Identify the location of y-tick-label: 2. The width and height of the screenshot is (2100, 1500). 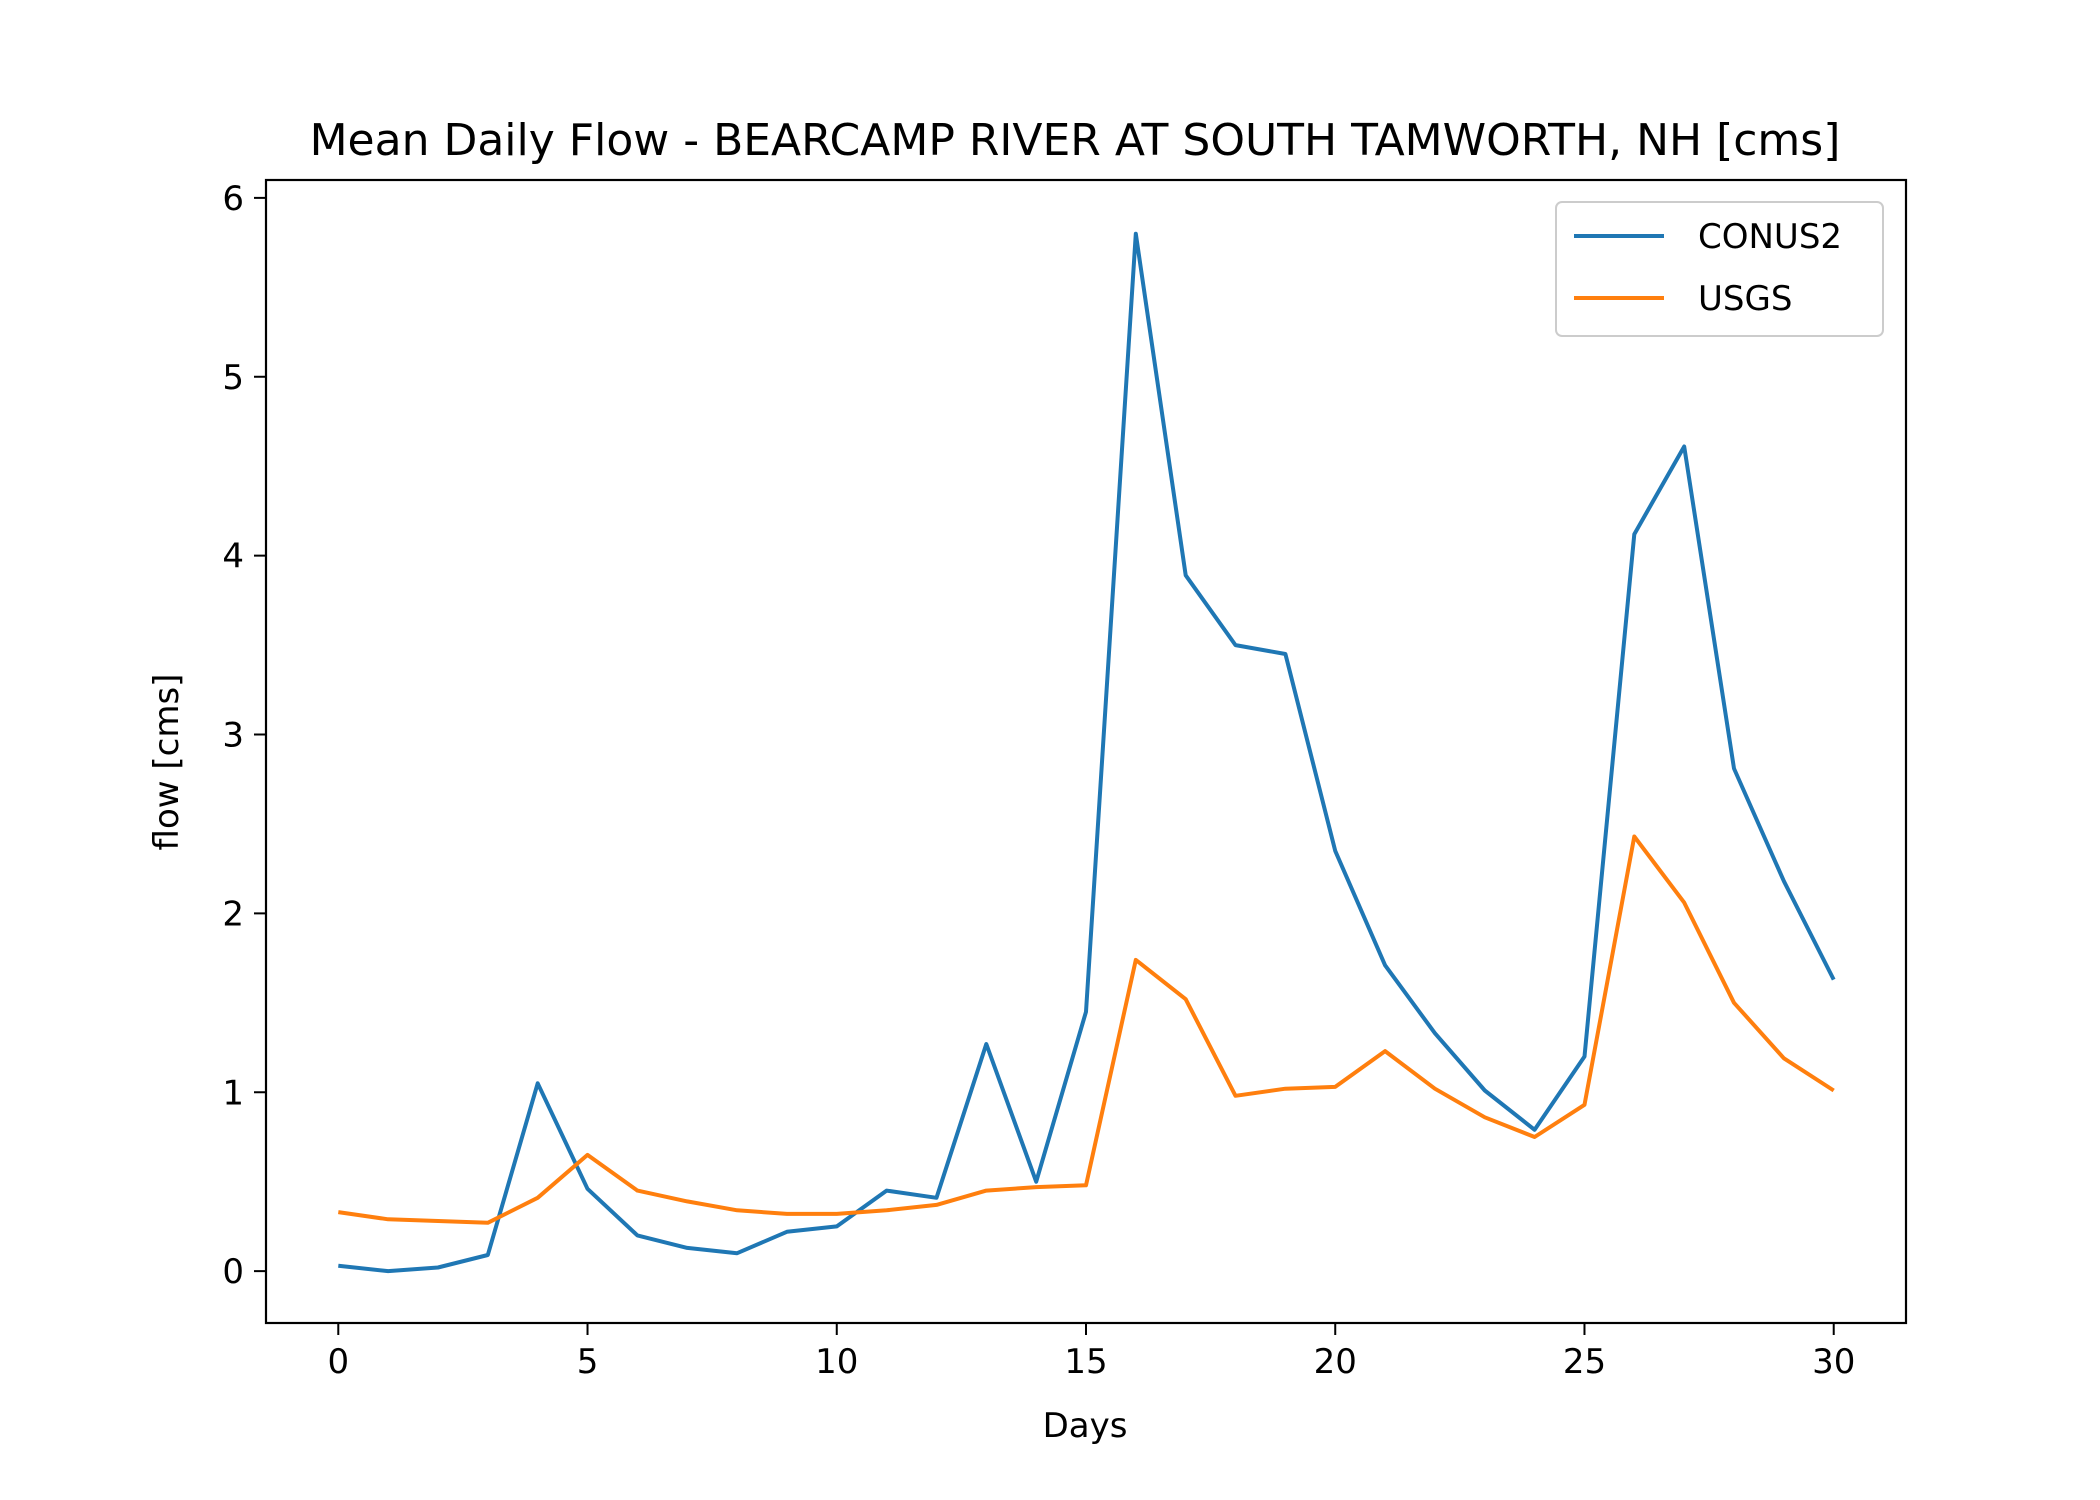
(233, 914).